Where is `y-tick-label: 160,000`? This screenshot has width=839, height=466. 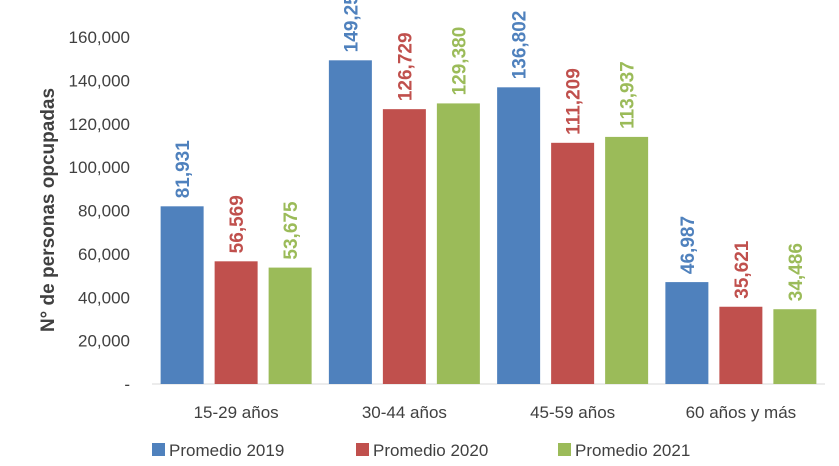
y-tick-label: 160,000 is located at coordinates (99, 37).